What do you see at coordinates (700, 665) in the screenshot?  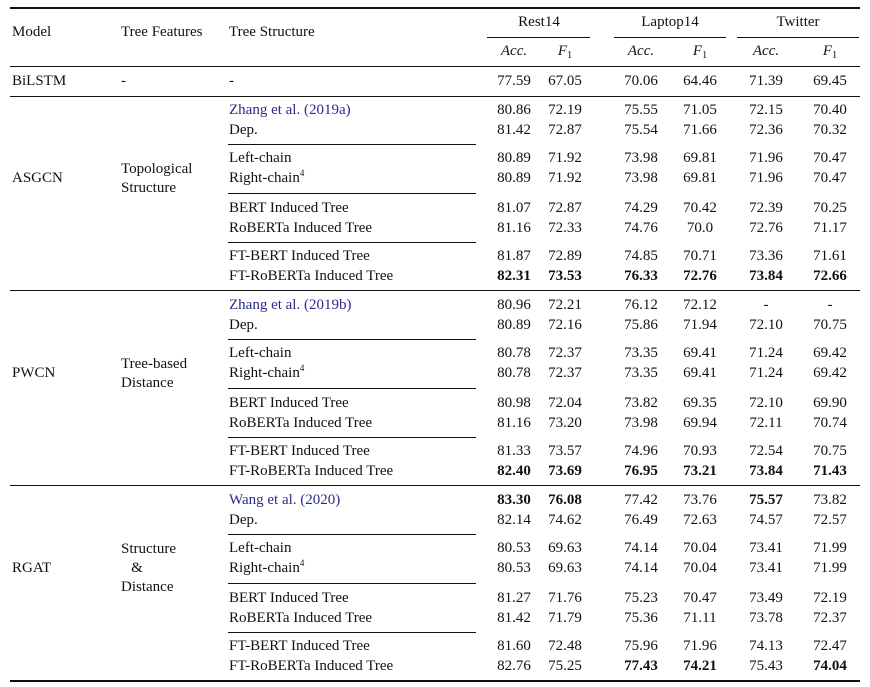 I see `value-cell: 74.21` at bounding box center [700, 665].